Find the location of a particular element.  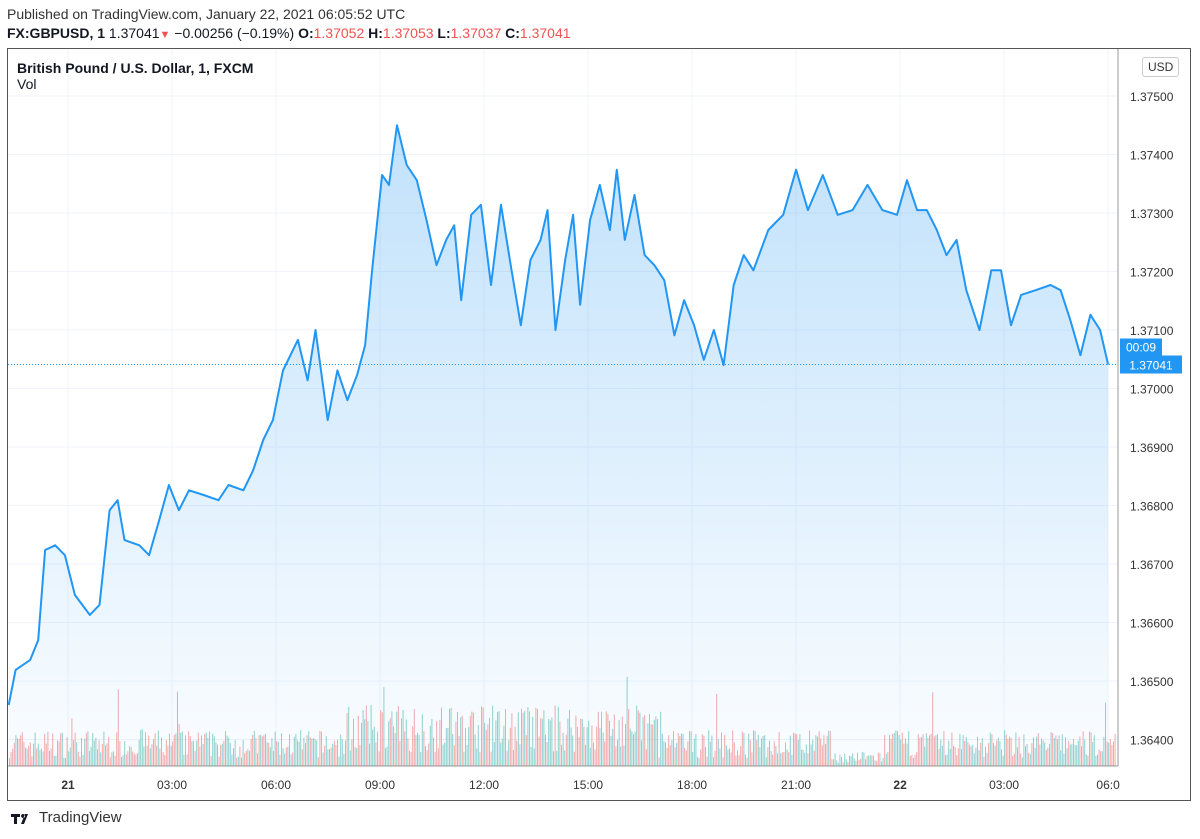

last-price: 1.37041 is located at coordinates (134, 33).